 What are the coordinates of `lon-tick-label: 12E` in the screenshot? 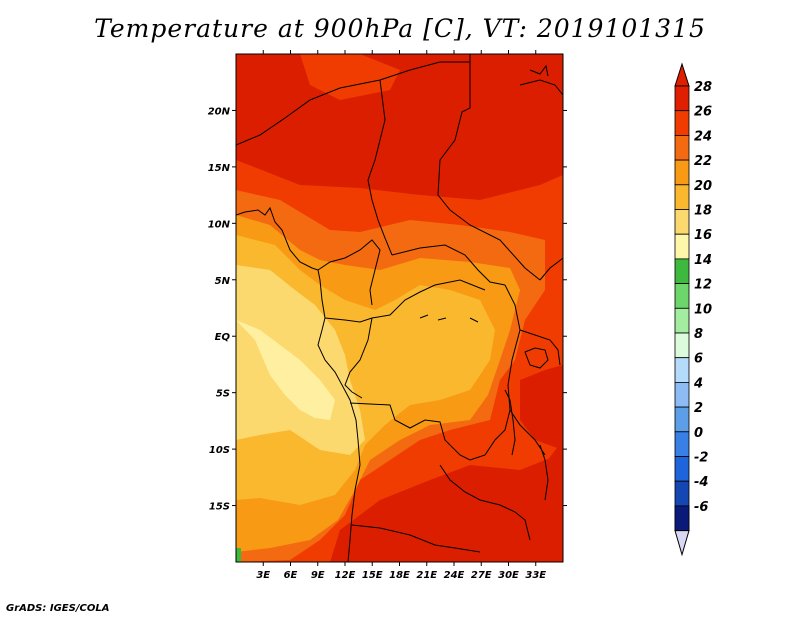 It's located at (345, 575).